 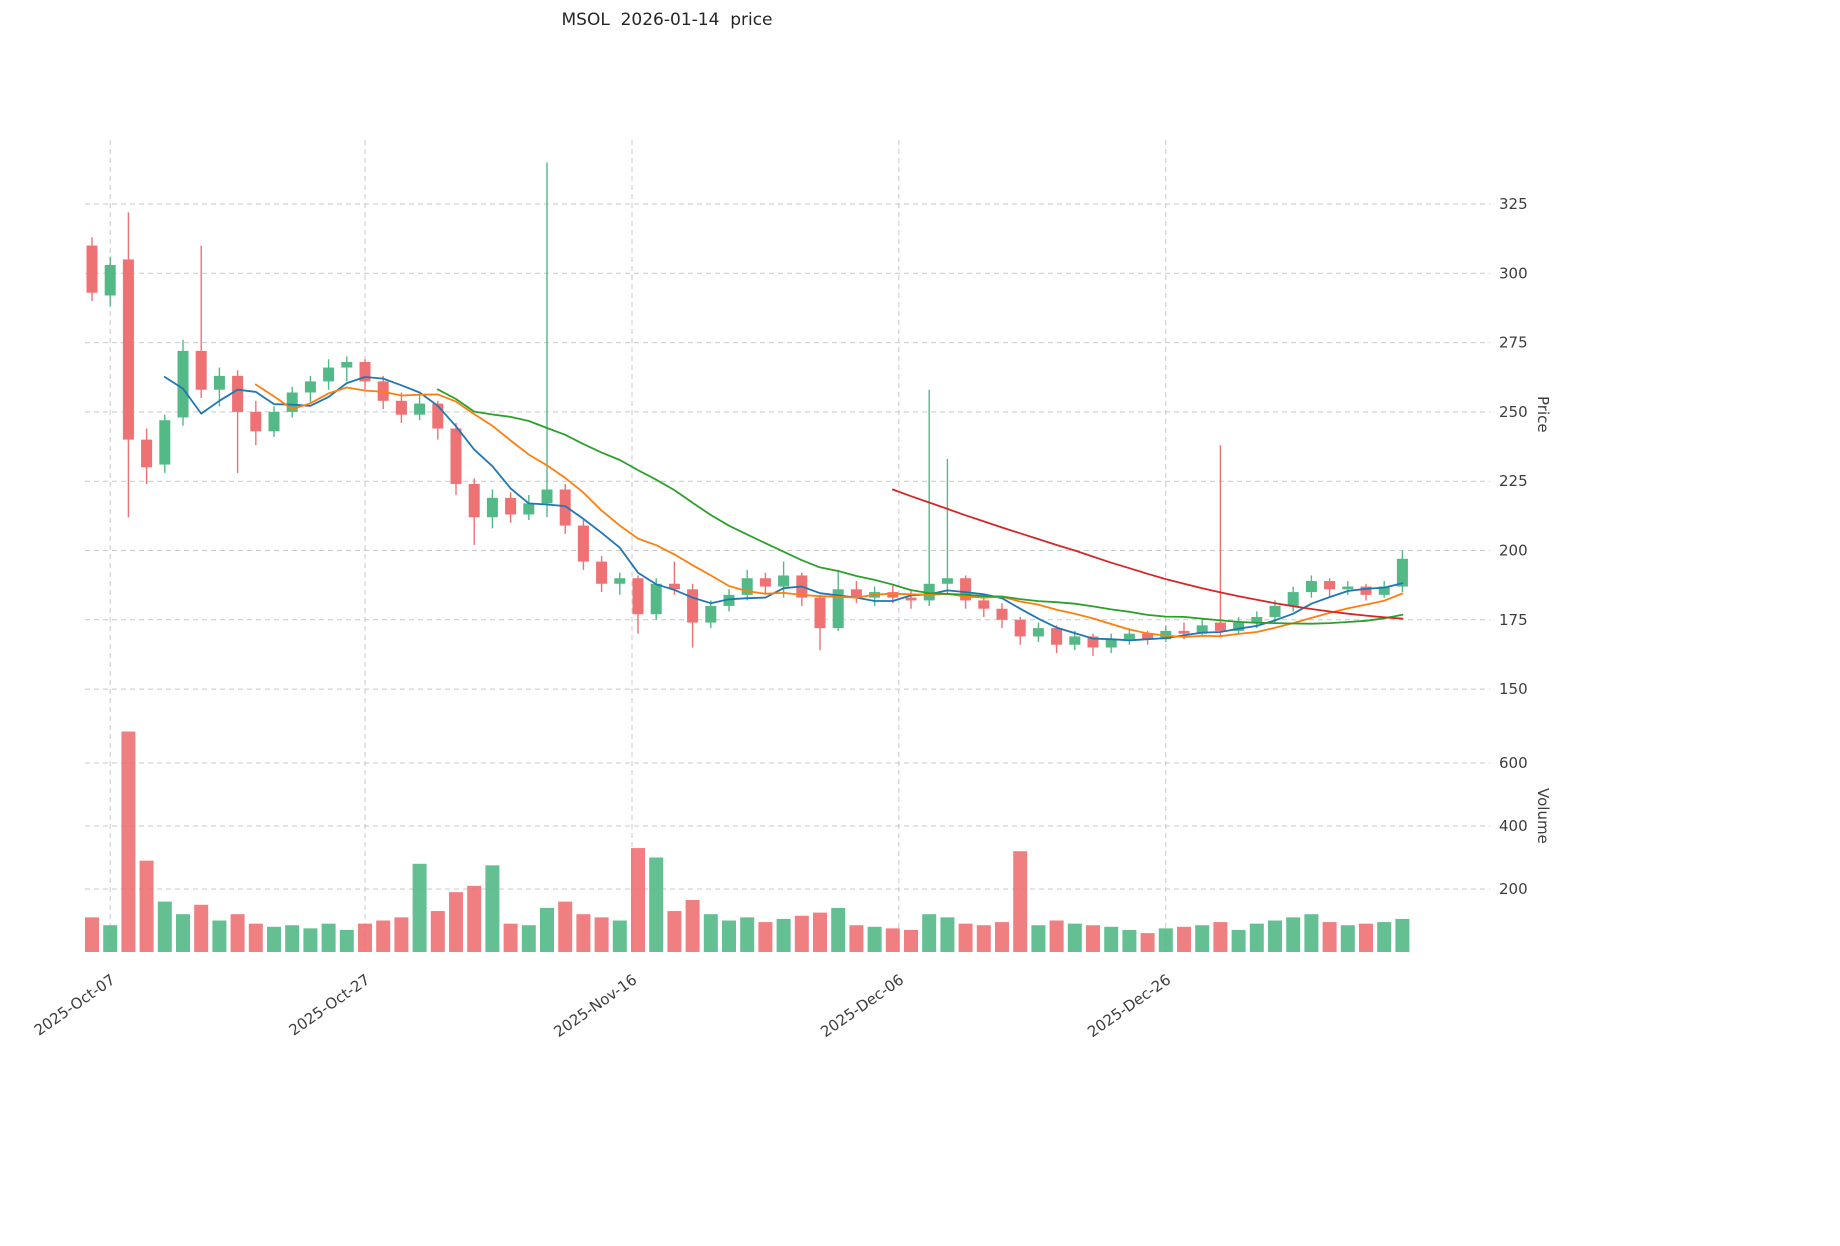 I want to click on ma-line-sma10, so click(x=829, y=510).